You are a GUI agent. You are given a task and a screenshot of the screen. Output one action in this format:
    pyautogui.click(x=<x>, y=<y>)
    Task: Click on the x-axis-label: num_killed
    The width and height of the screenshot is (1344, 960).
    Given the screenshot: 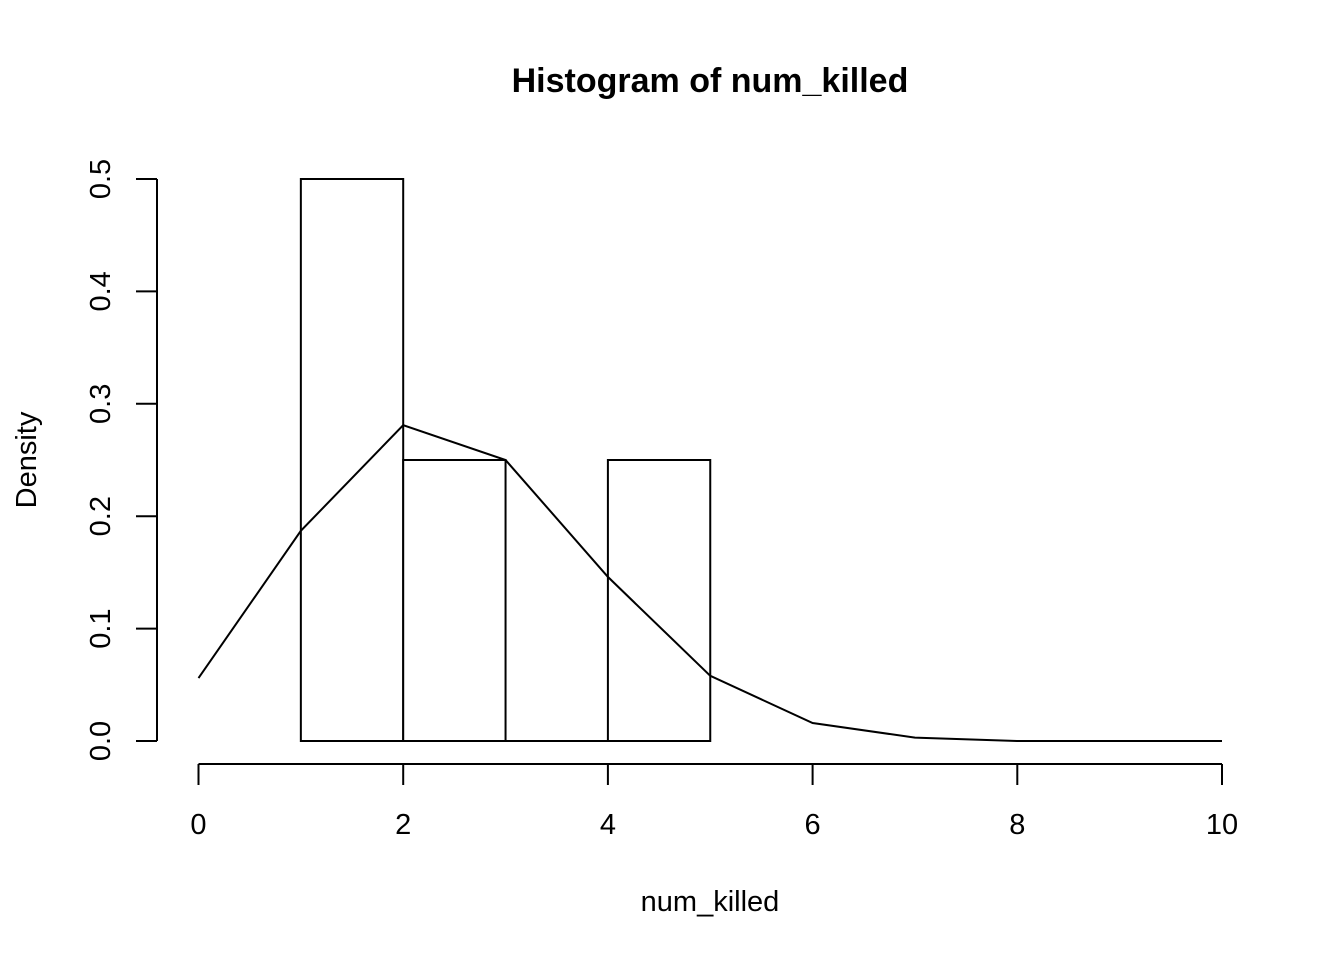 What is the action you would take?
    pyautogui.click(x=710, y=902)
    